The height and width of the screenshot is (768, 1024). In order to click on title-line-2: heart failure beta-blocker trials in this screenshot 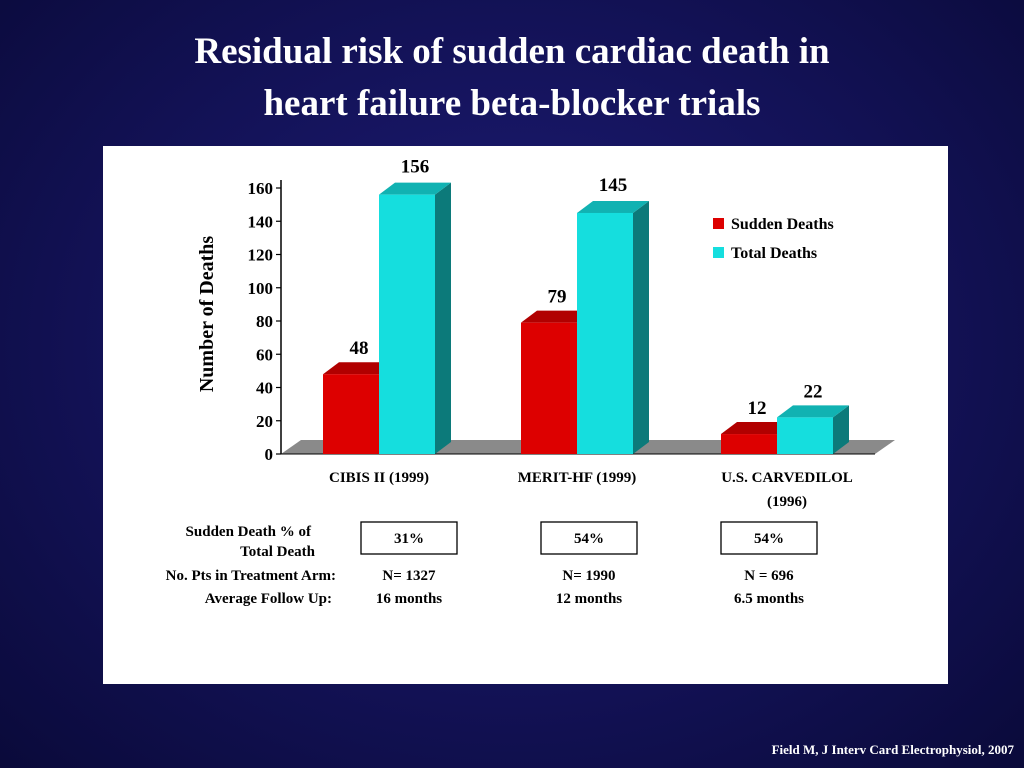, I will do `click(512, 103)`.